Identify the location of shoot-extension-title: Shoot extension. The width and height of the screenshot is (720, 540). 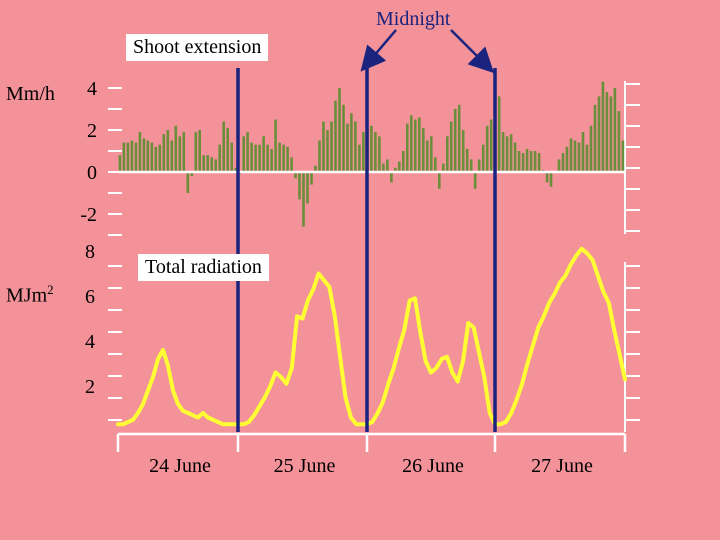
(197, 47).